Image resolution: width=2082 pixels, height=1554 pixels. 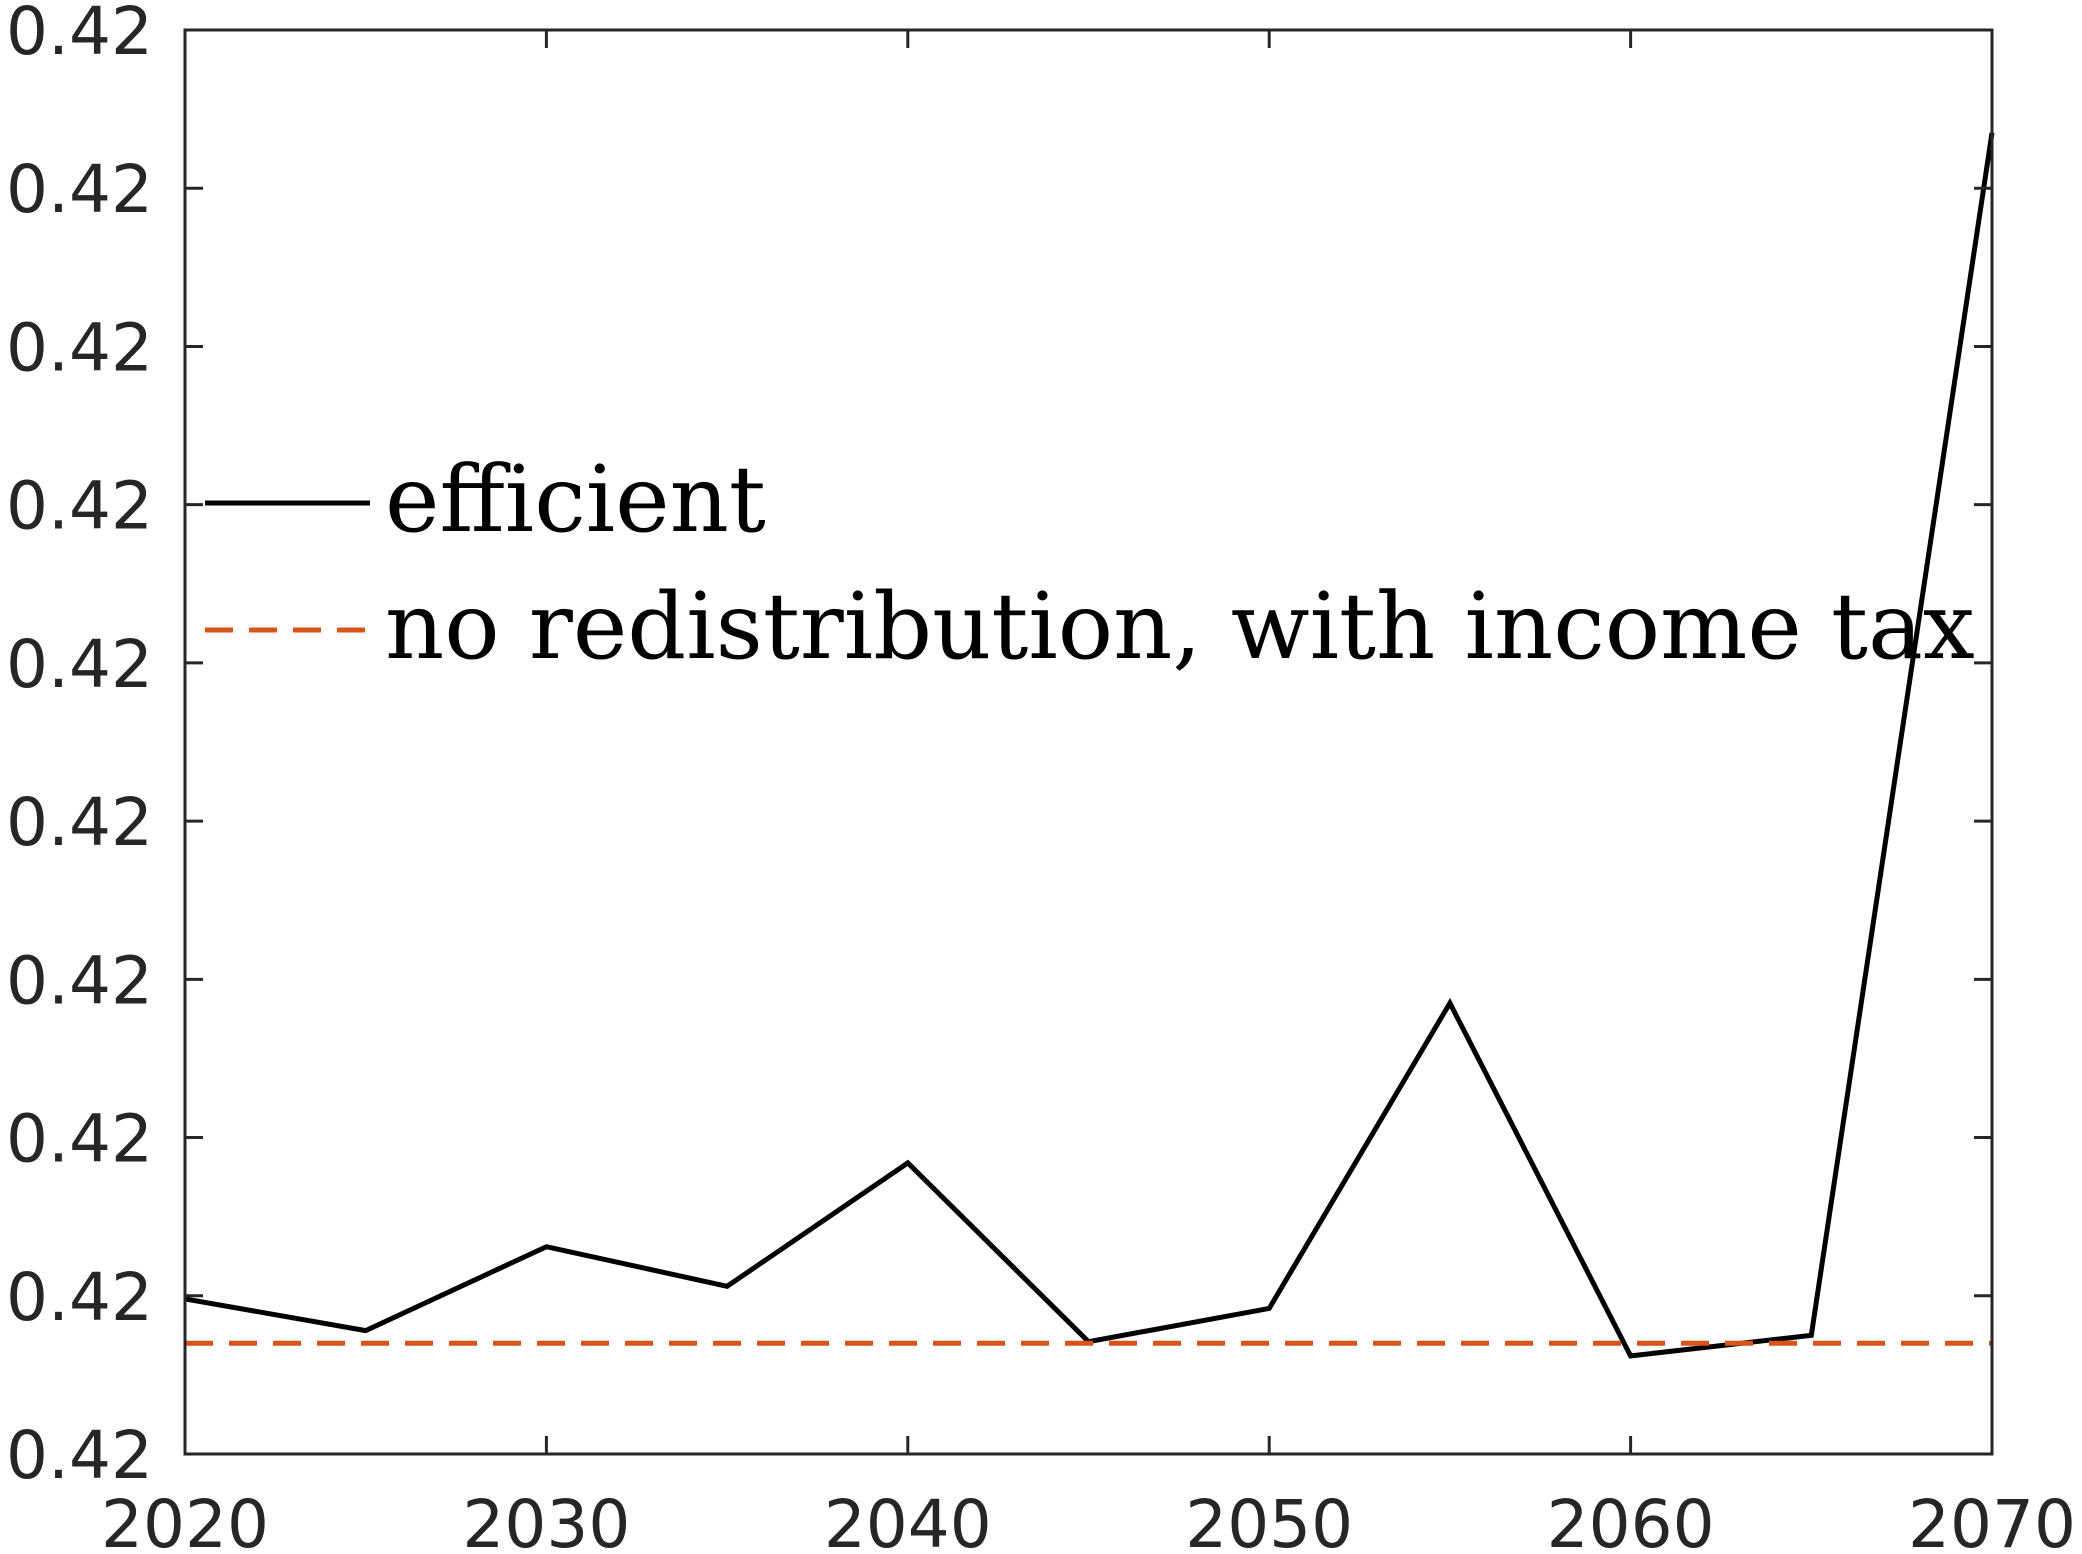 I want to click on legend-label-1: no redistribution, with income tax, so click(x=1180, y=626).